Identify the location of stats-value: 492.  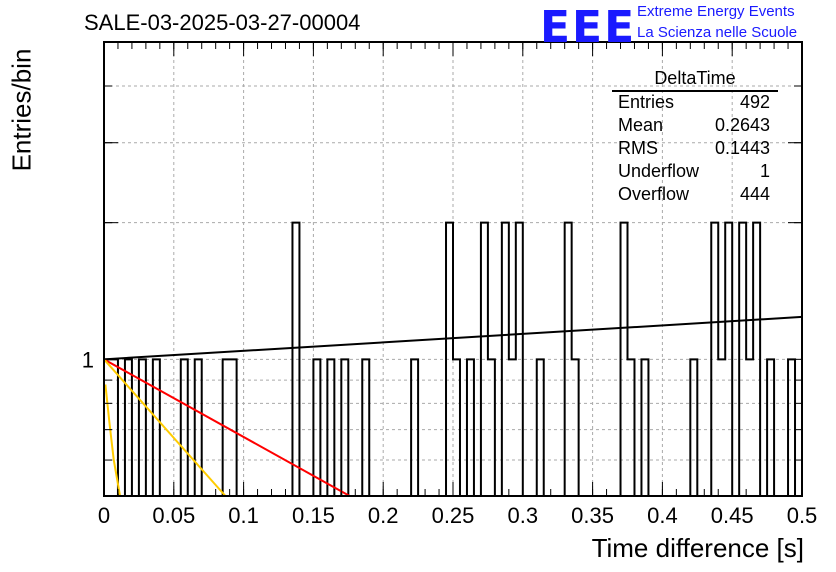
(754, 102).